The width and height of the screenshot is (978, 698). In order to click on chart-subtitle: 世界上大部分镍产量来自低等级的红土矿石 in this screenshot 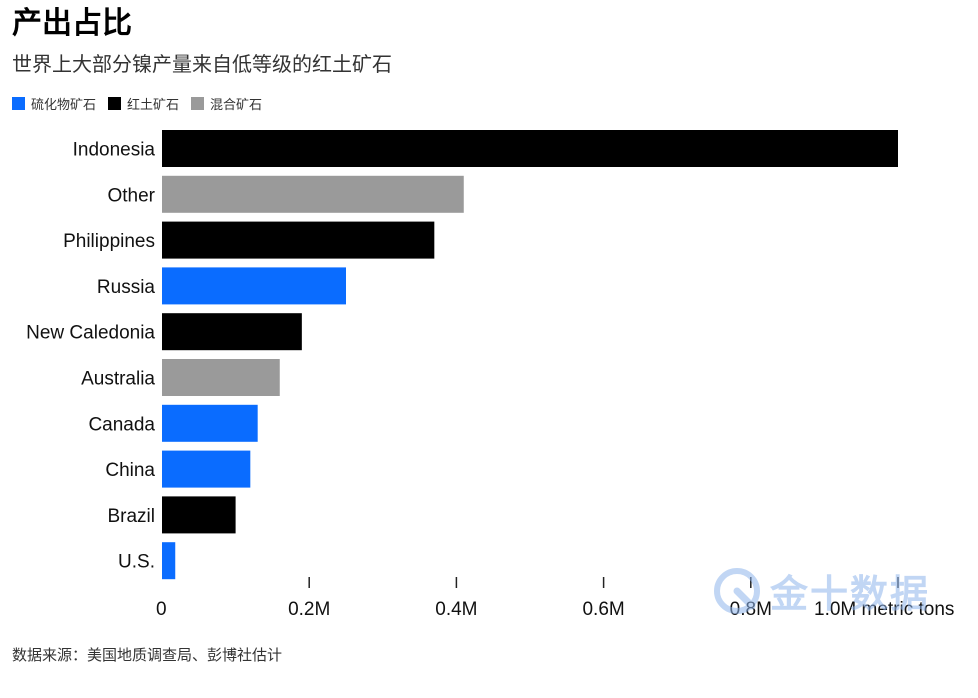, I will do `click(202, 64)`.